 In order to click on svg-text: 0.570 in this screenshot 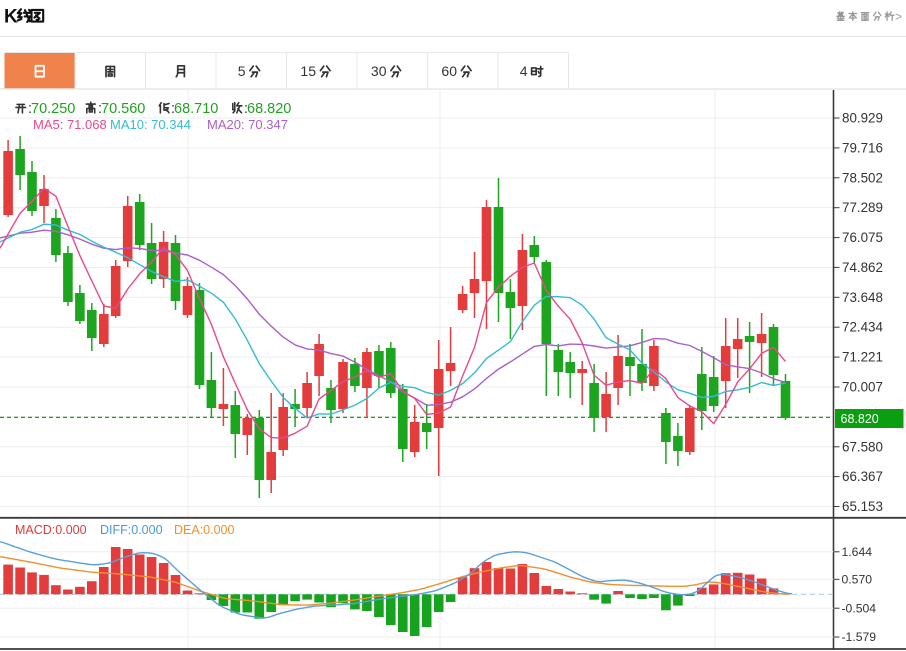, I will do `click(857, 580)`.